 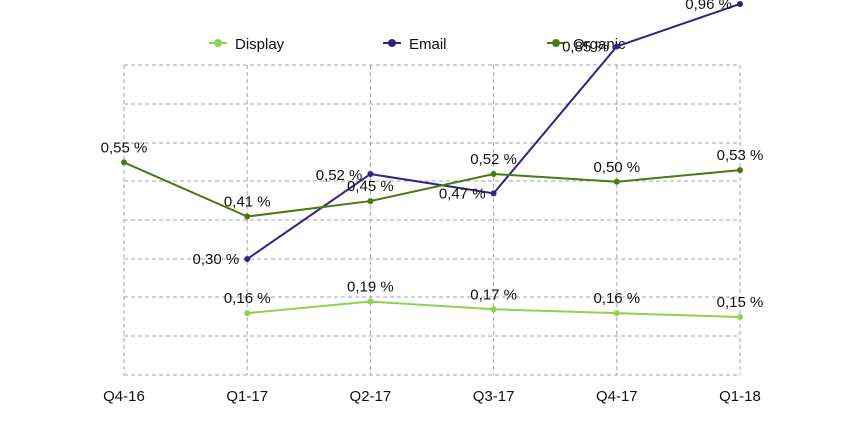 What do you see at coordinates (740, 155) in the screenshot?
I see `data-label: 0,53 %` at bounding box center [740, 155].